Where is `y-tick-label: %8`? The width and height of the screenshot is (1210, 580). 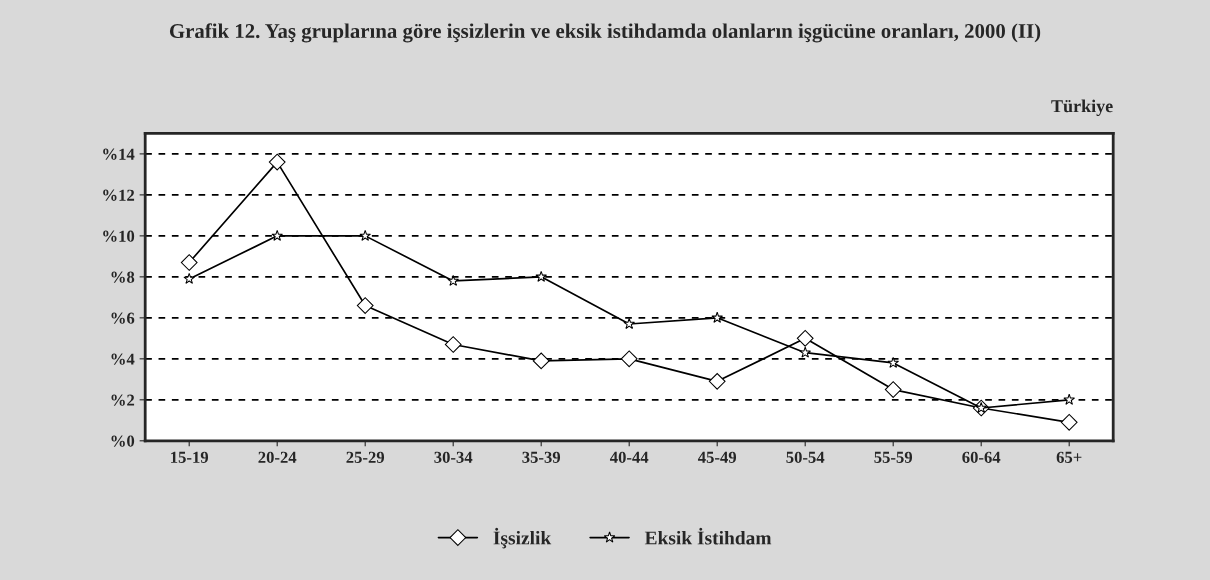 y-tick-label: %8 is located at coordinates (123, 277).